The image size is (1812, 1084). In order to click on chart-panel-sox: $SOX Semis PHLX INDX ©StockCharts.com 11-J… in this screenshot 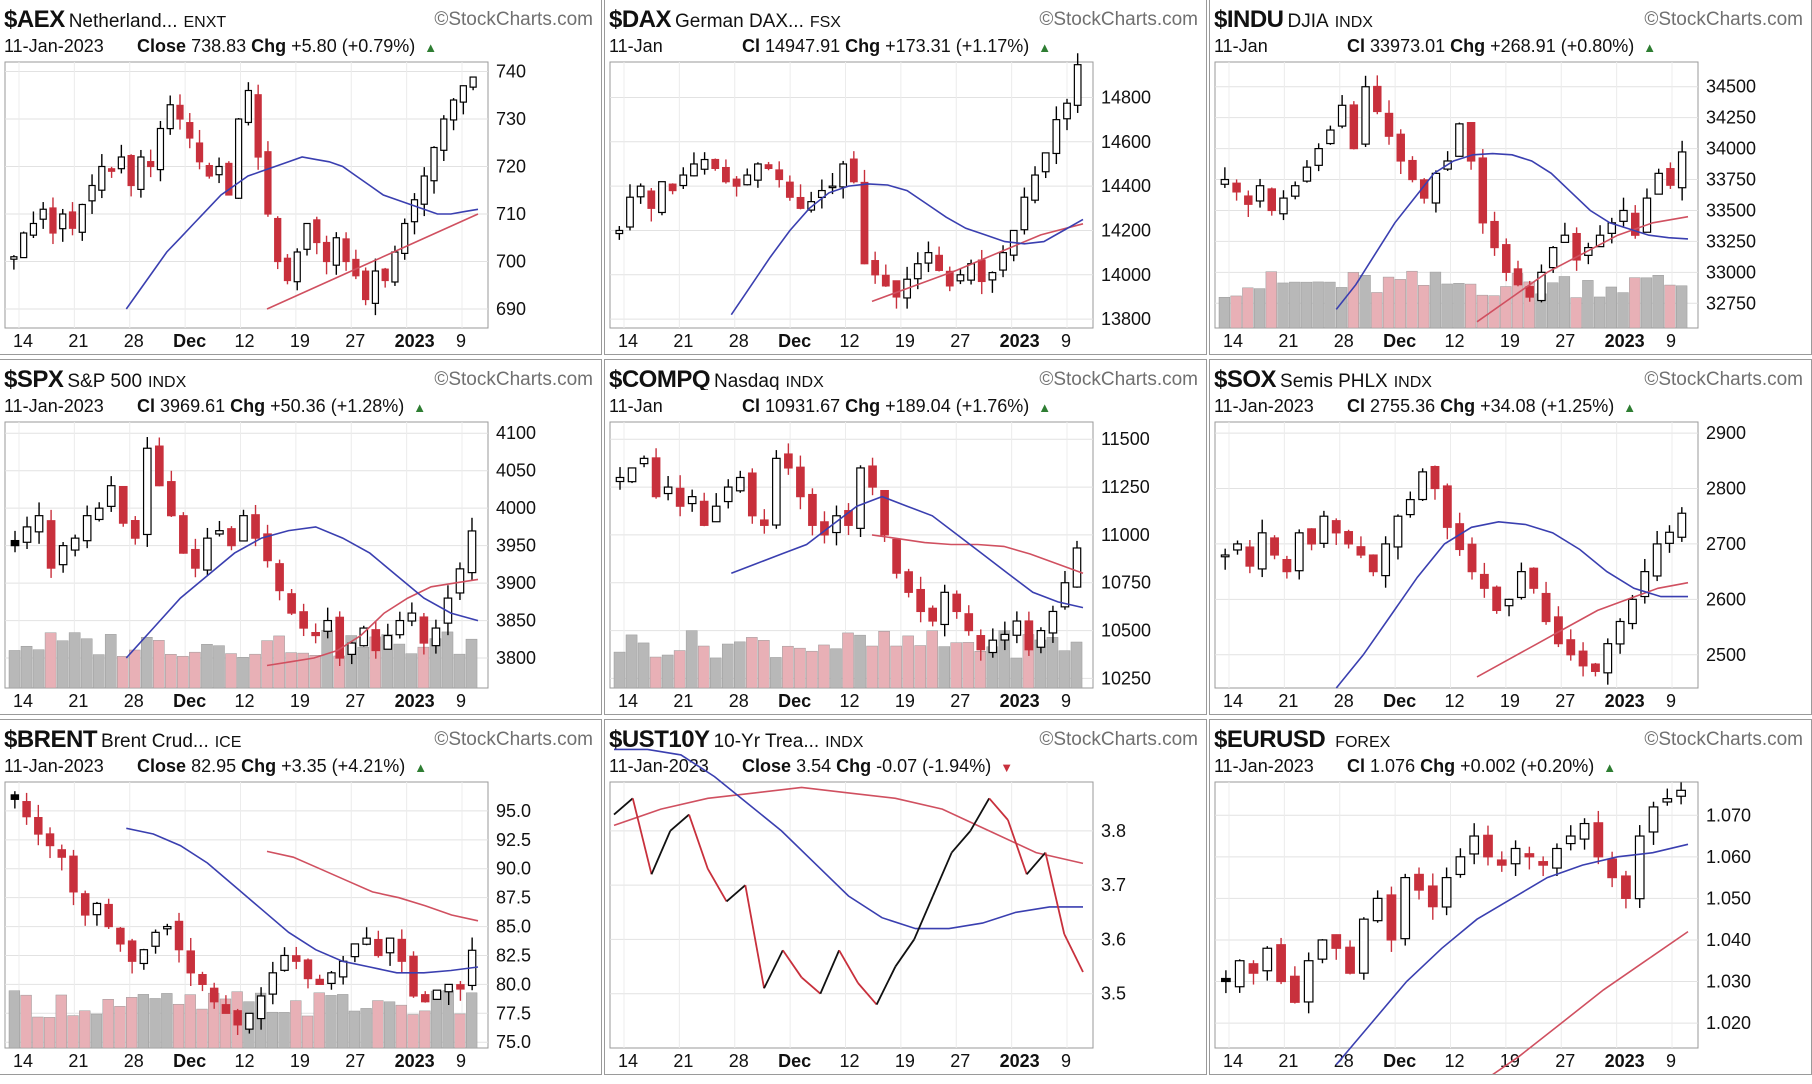, I will do `click(1510, 537)`.